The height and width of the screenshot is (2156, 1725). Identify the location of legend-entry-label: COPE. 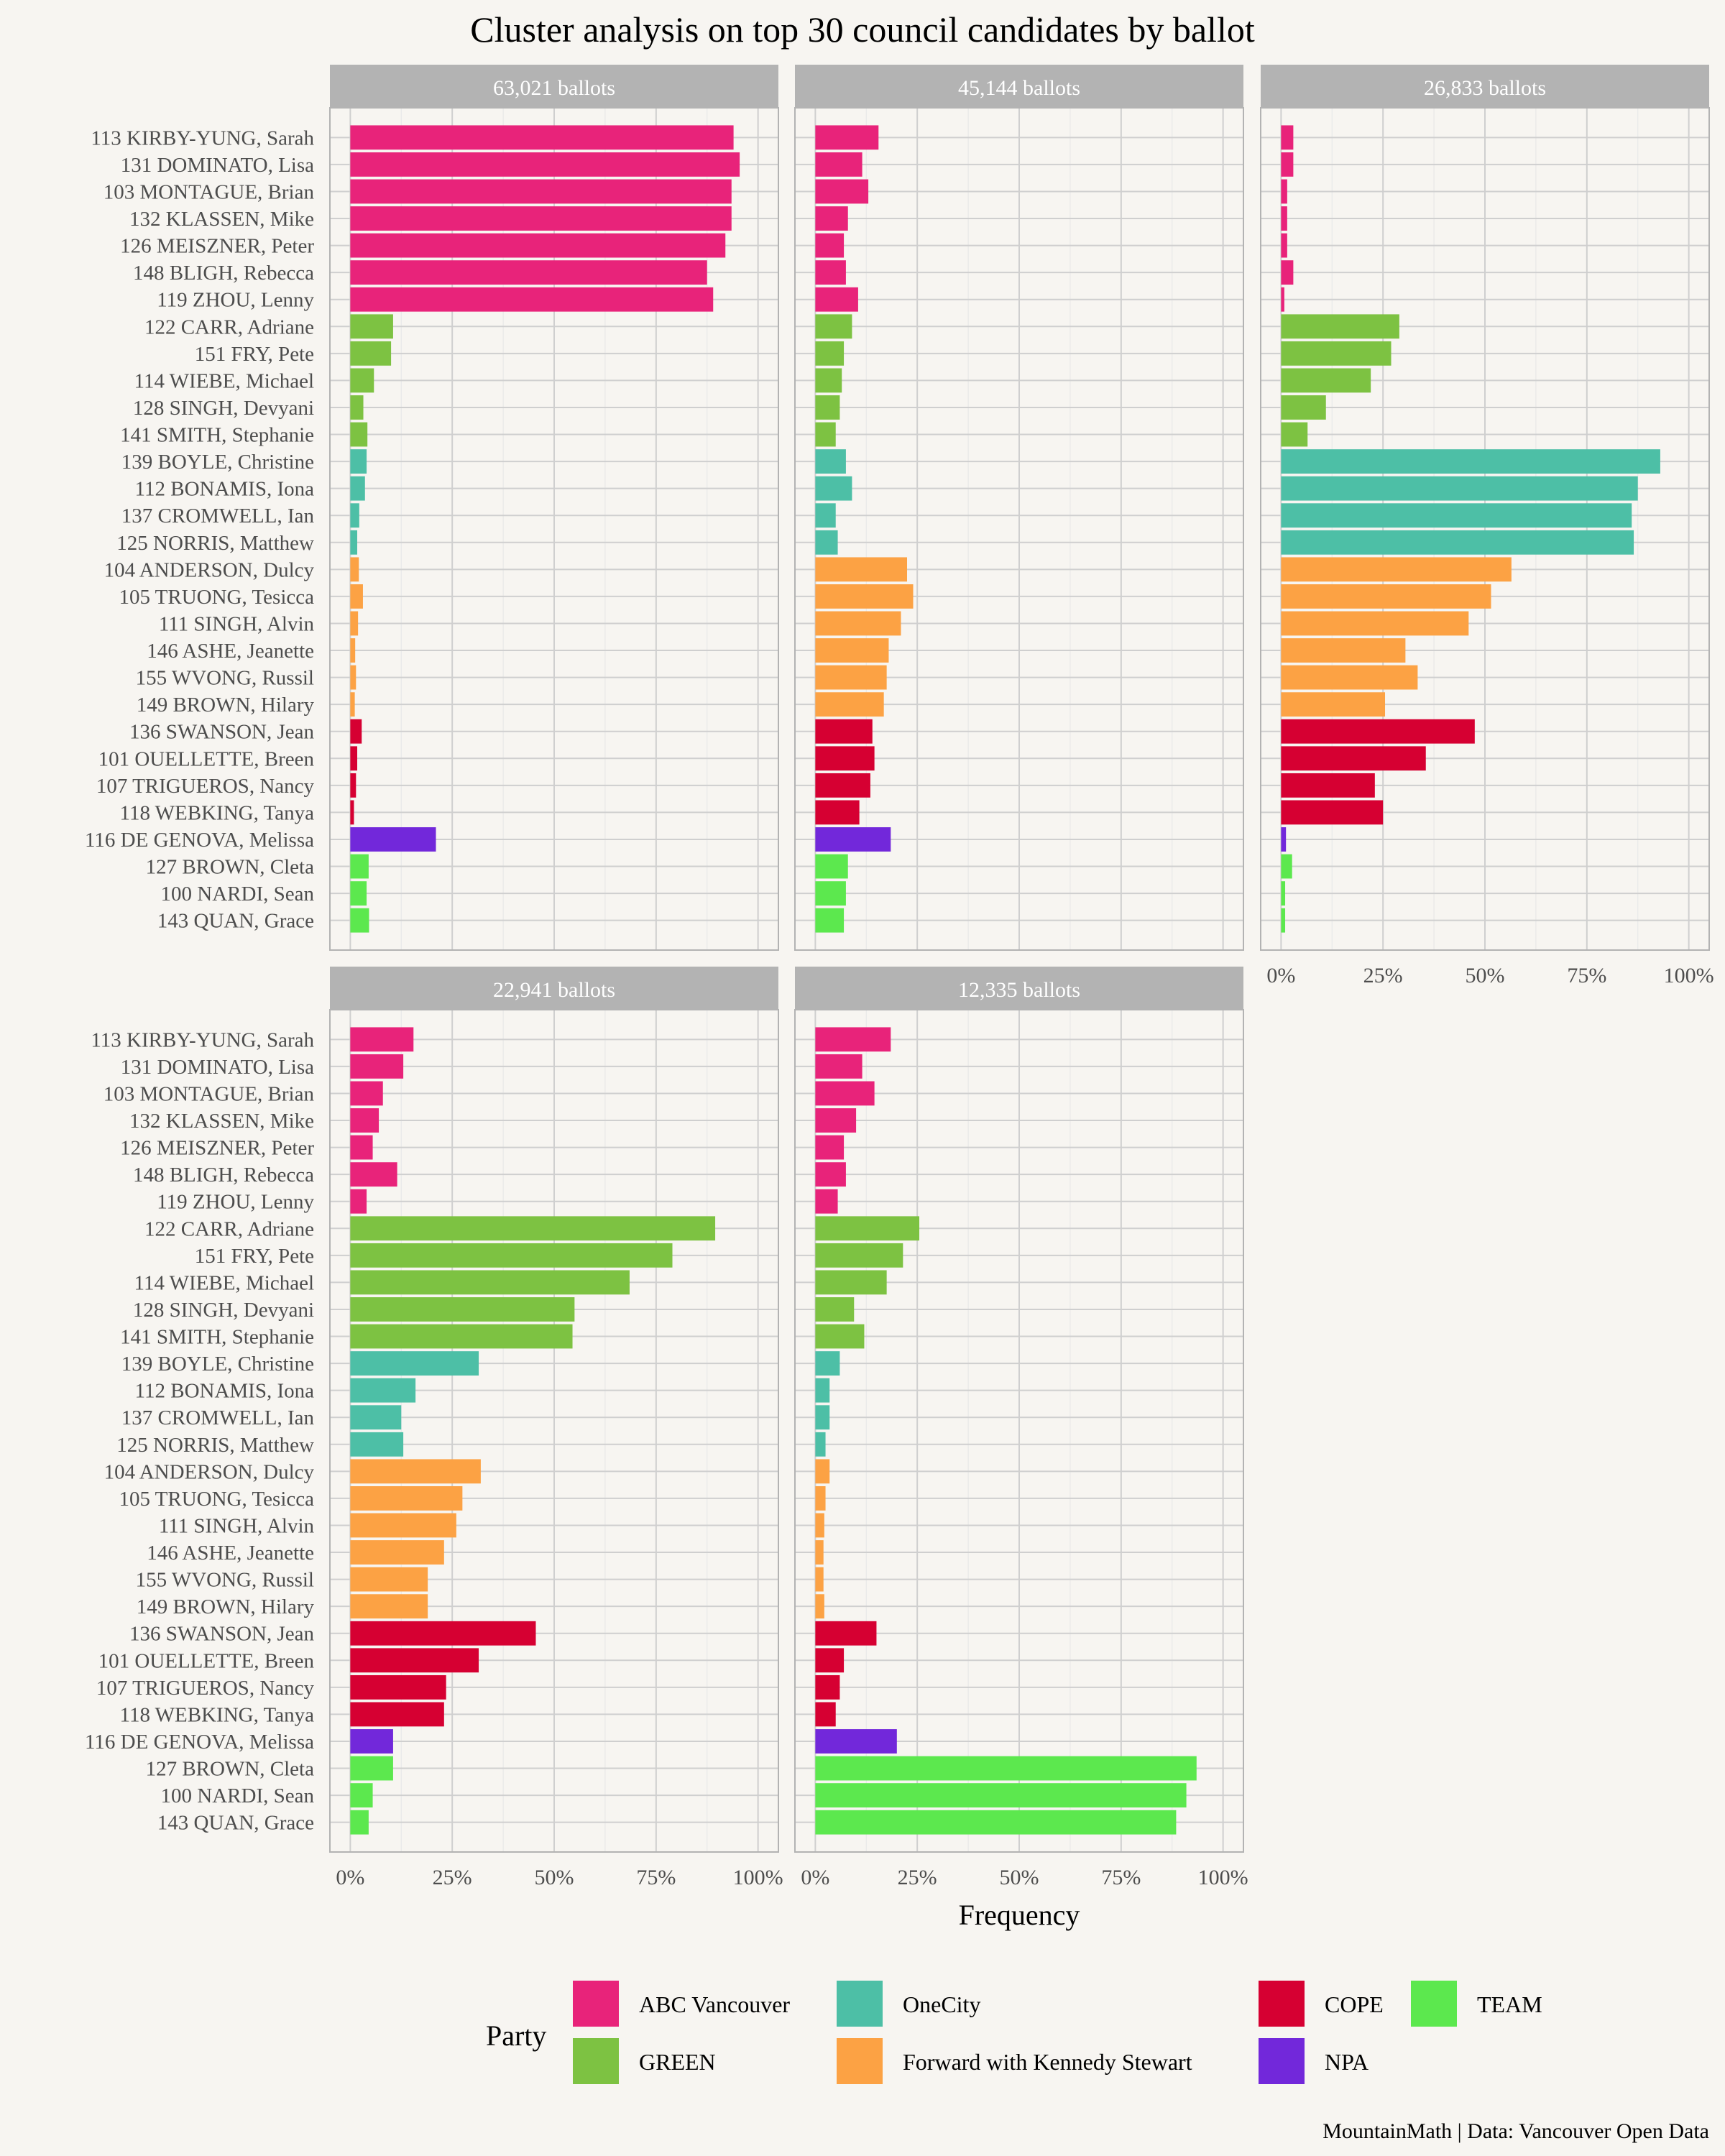
(1354, 2004).